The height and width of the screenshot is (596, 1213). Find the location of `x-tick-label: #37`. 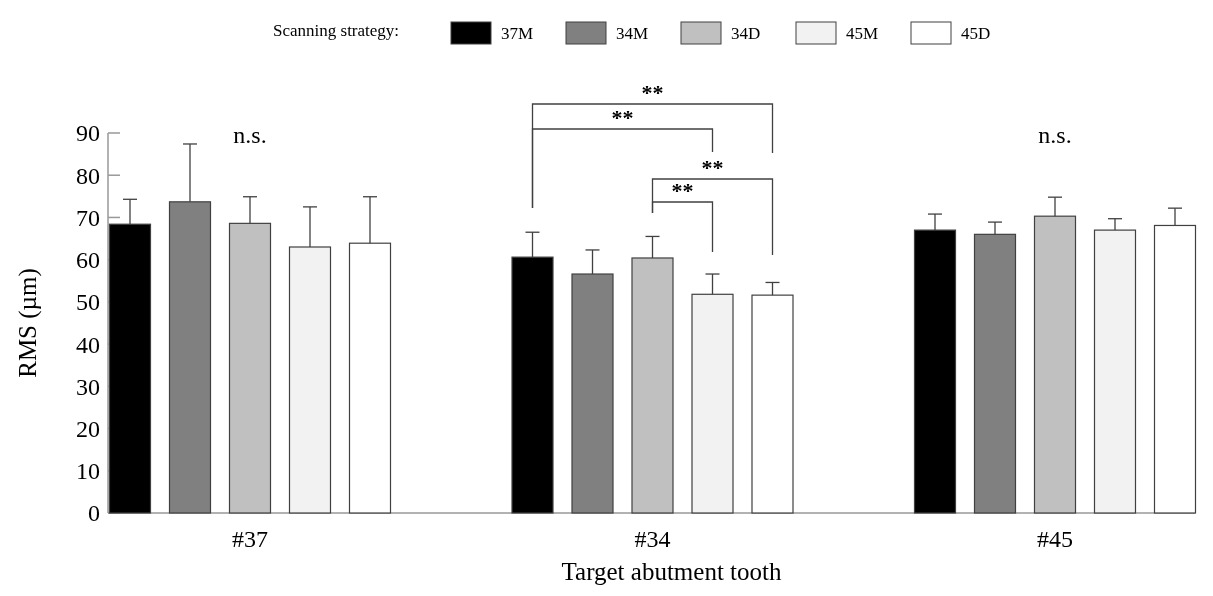

x-tick-label: #37 is located at coordinates (250, 539).